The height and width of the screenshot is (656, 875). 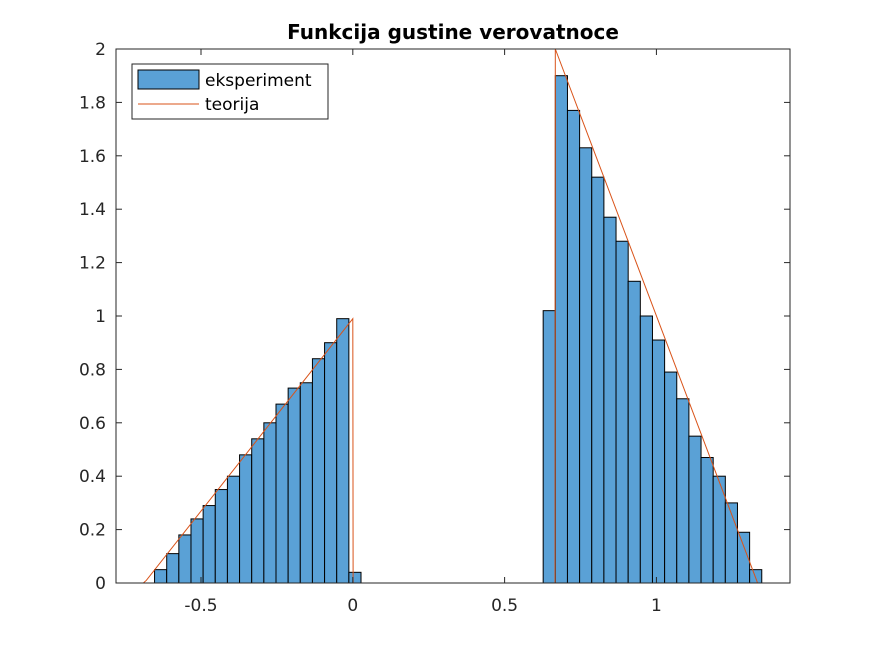 What do you see at coordinates (92, 210) in the screenshot?
I see `y-tick-label: 1.4` at bounding box center [92, 210].